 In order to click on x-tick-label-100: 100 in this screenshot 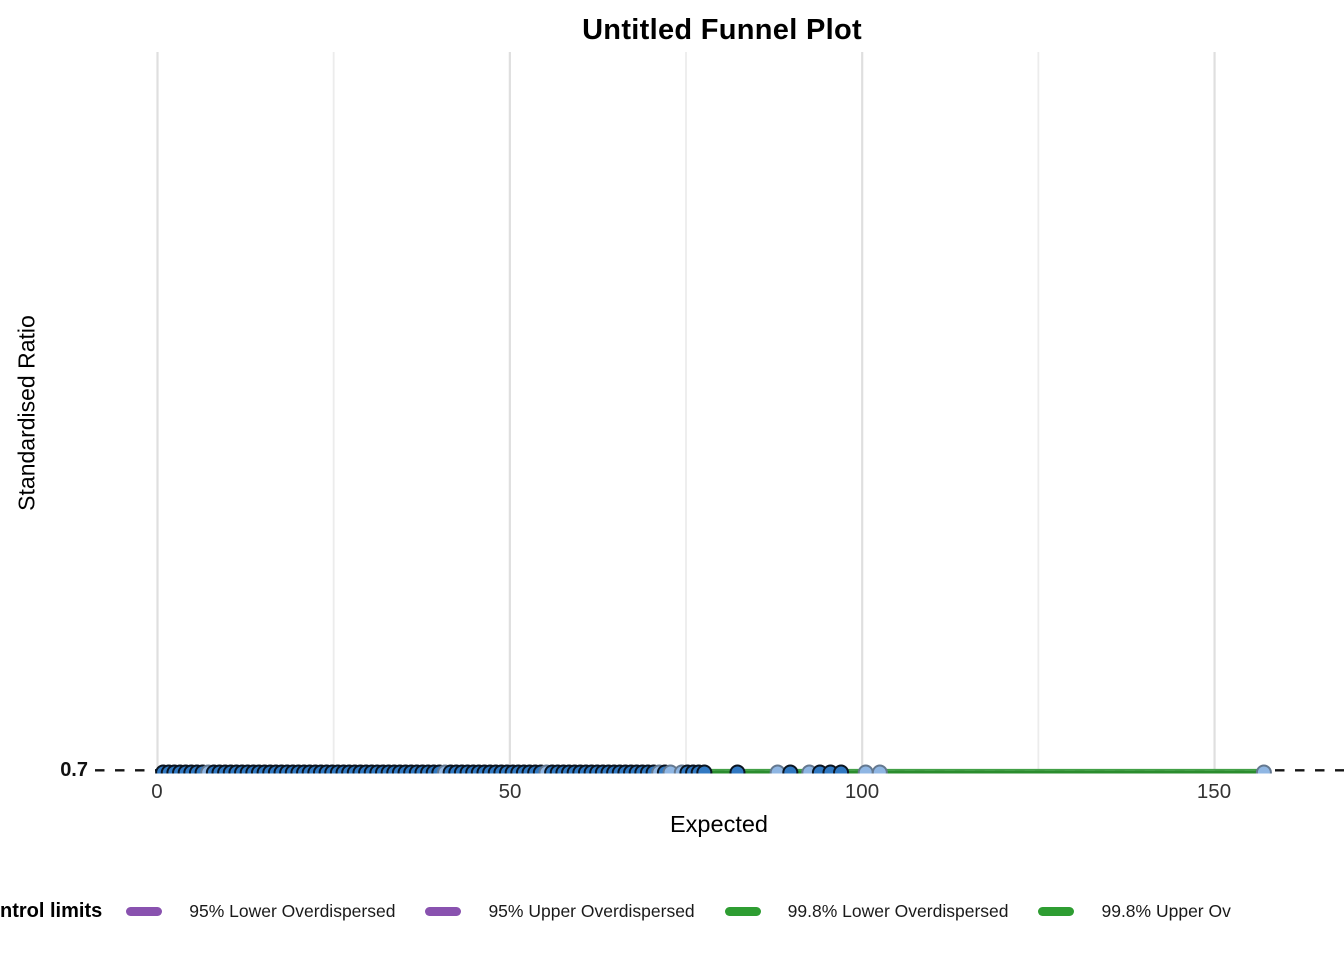, I will do `click(862, 791)`.